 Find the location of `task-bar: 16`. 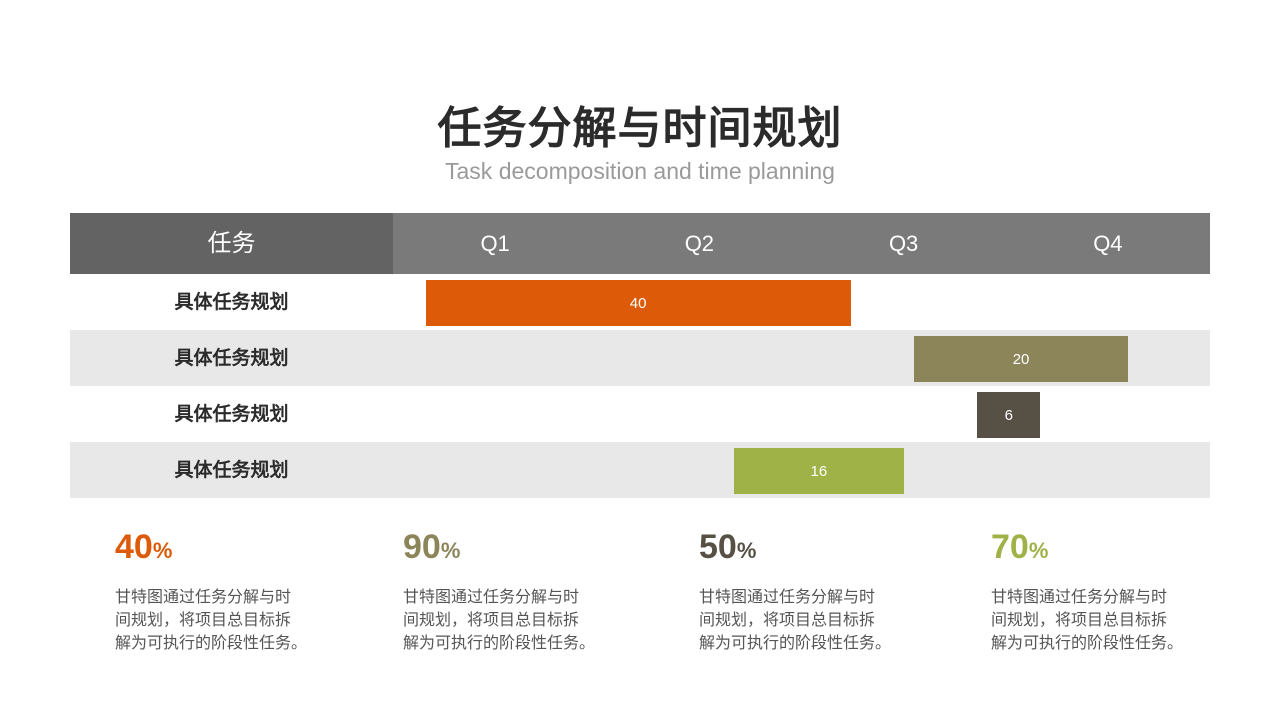

task-bar: 16 is located at coordinates (819, 471).